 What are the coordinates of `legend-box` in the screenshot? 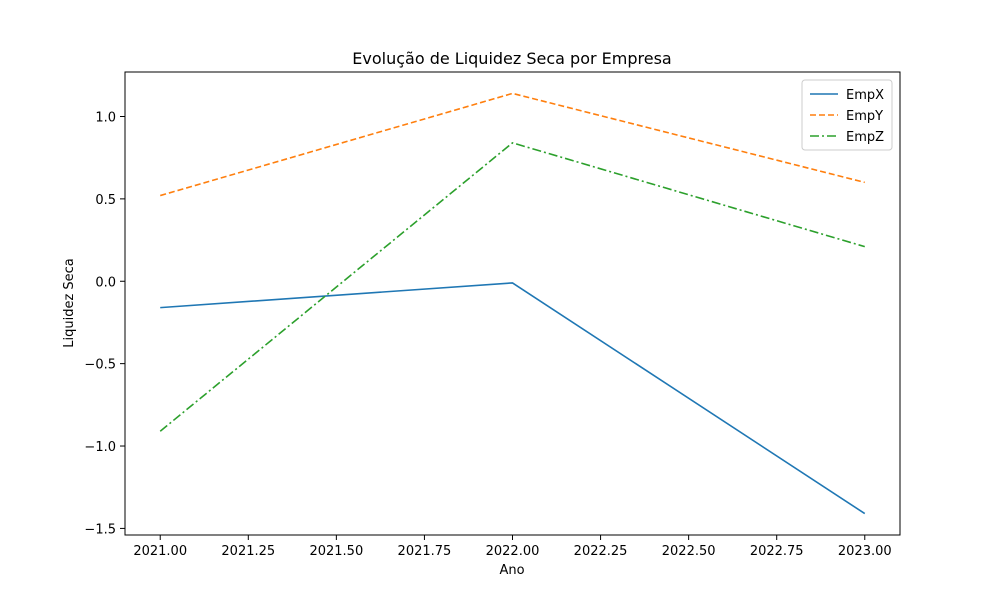 It's located at (847, 115).